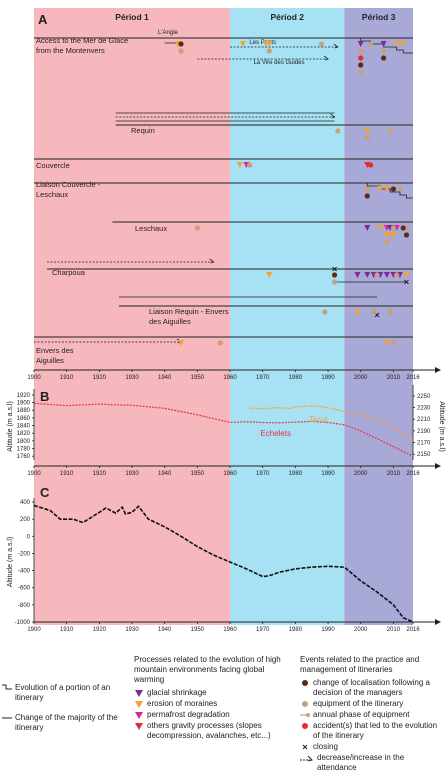 The height and width of the screenshot is (774, 446). I want to click on permafrost-triangle-icon, so click(139, 715).